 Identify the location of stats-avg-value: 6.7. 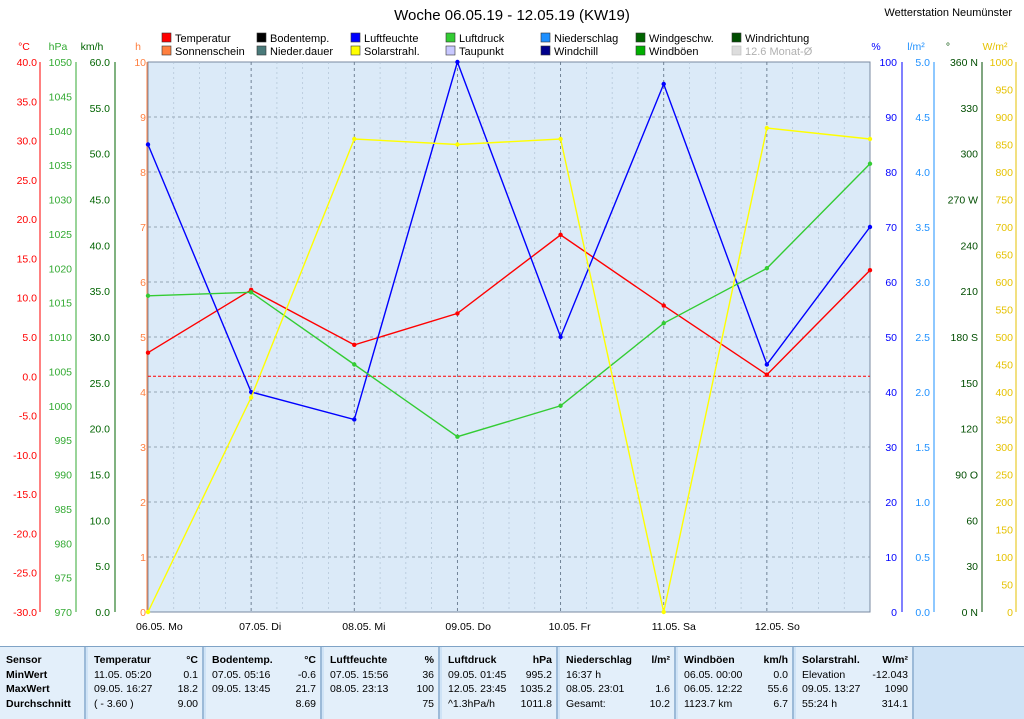
(780, 703).